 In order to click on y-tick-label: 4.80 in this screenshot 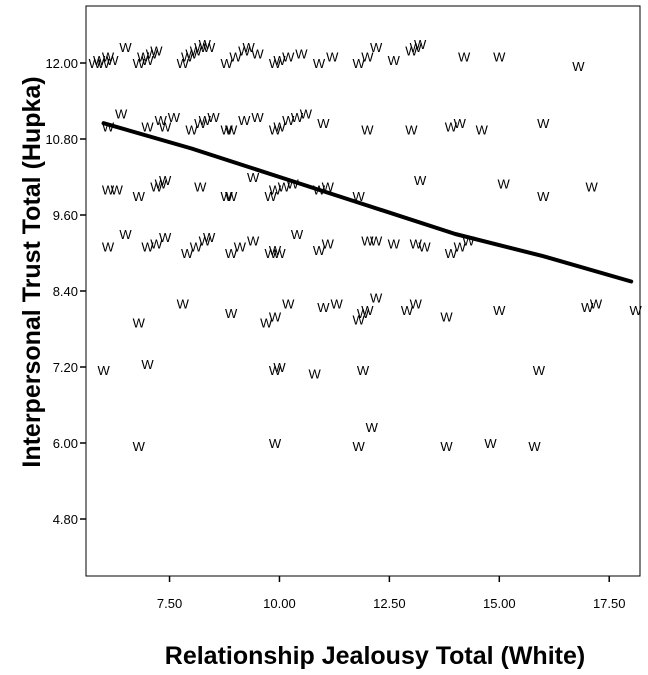, I will do `click(65, 519)`.